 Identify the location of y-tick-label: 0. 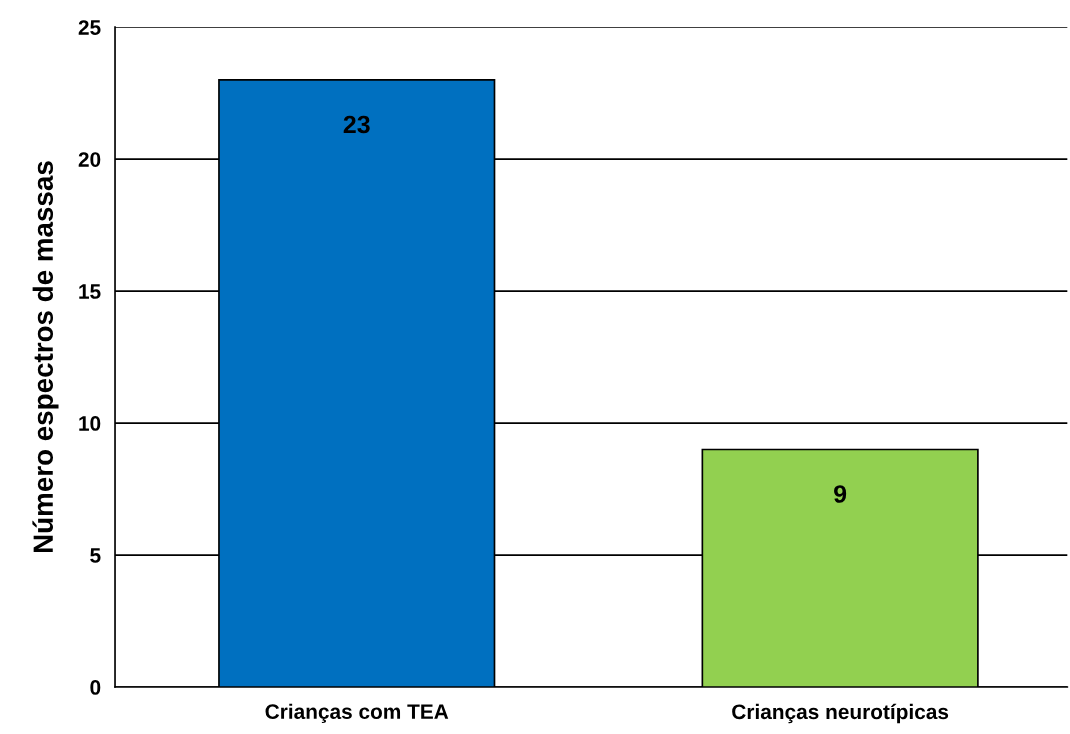
(95, 687).